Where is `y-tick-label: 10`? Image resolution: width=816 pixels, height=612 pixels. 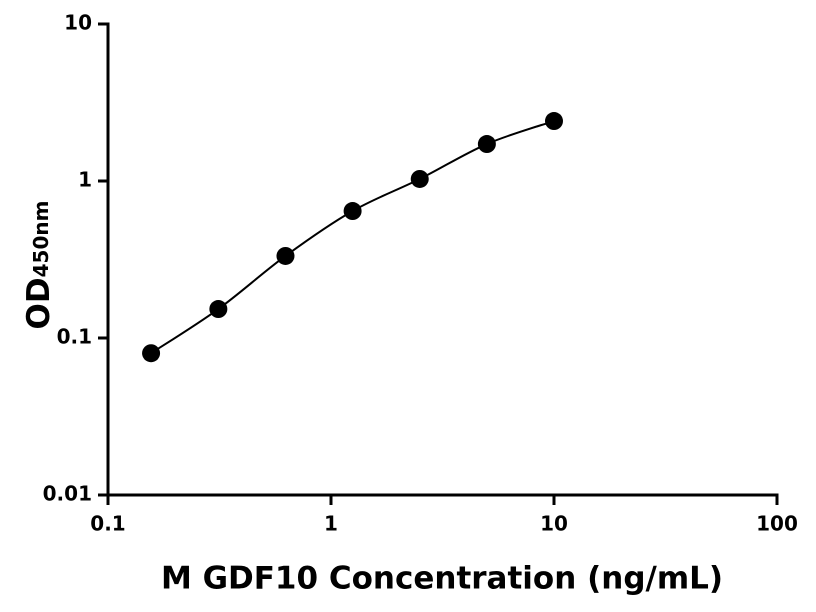 y-tick-label: 10 is located at coordinates (78, 23).